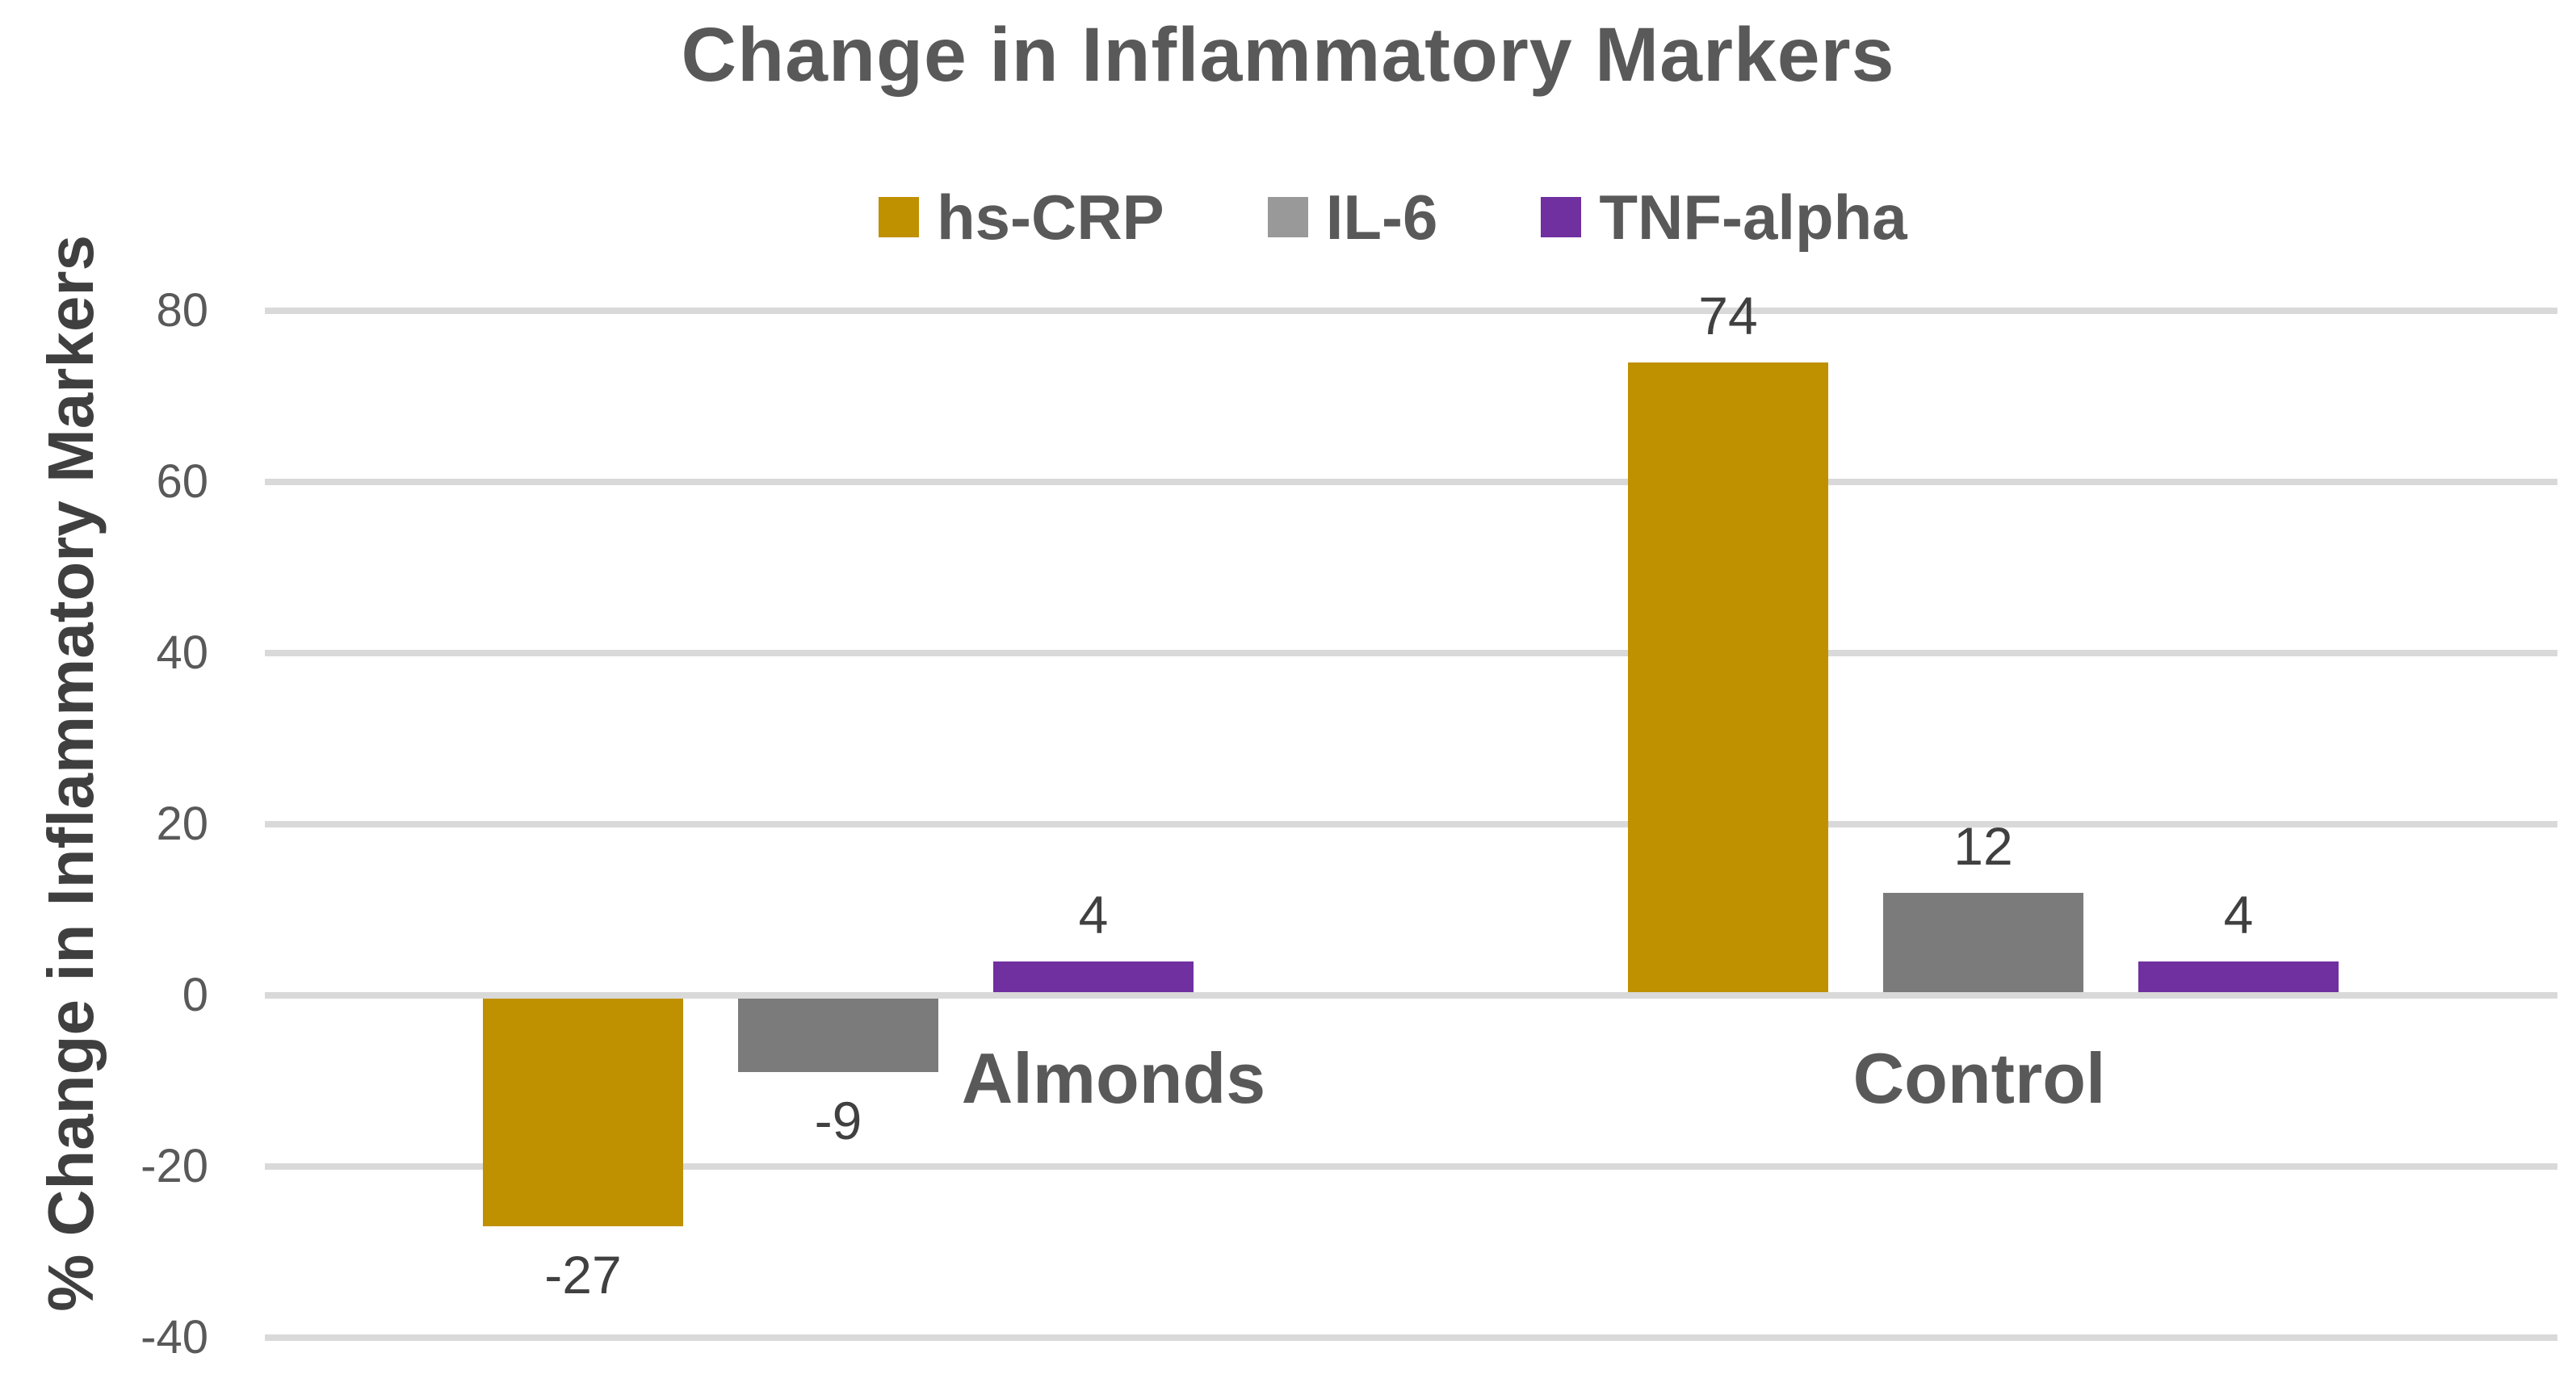 This screenshot has height=1374, width=2576. What do you see at coordinates (1411, 1337) in the screenshot?
I see `gridline--40` at bounding box center [1411, 1337].